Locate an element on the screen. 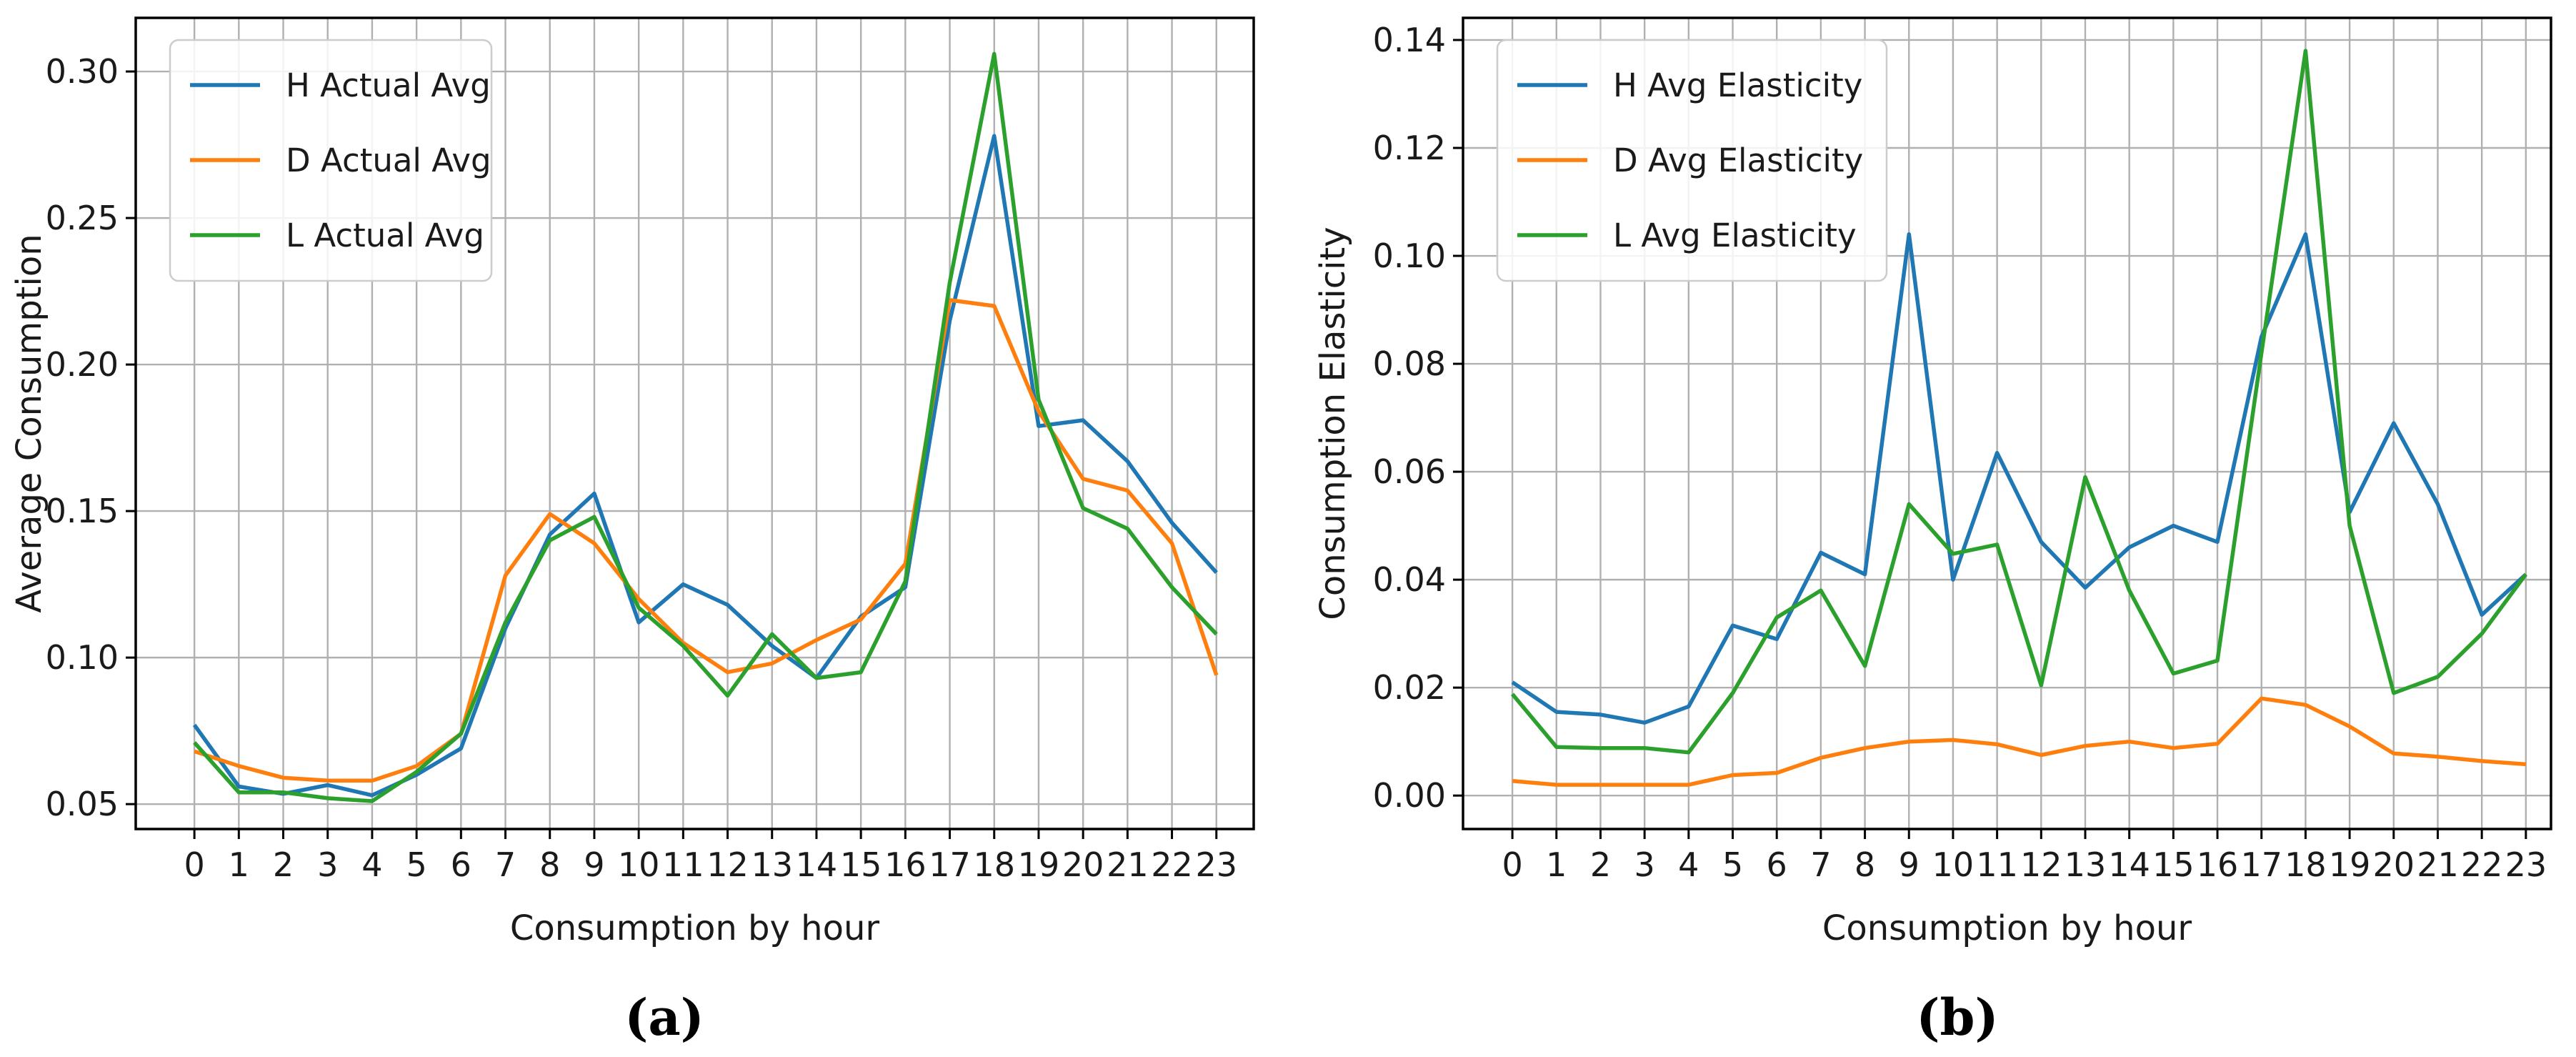  y-axis-a: 0.05 0.10 0.15 0.20 0.25 0.30 is located at coordinates (91, 437).